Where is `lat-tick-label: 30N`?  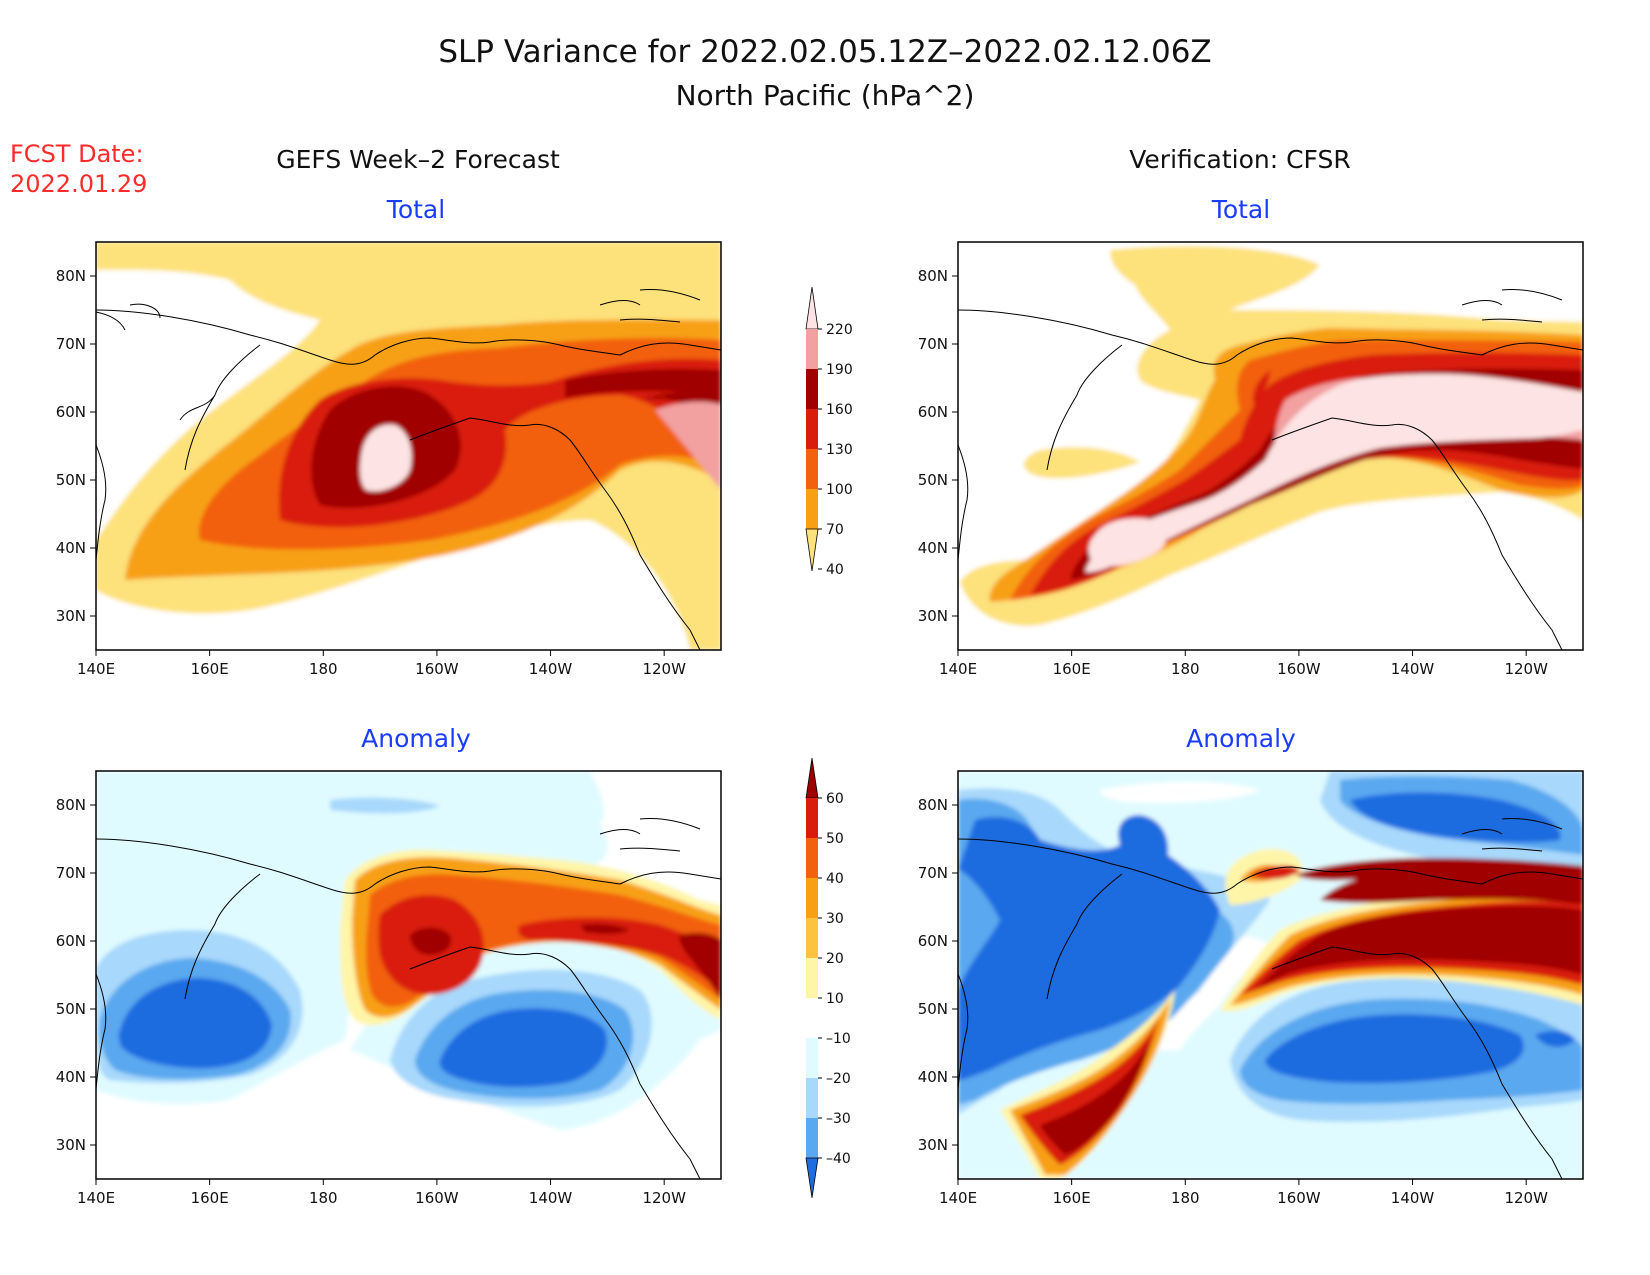 lat-tick-label: 30N is located at coordinates (71, 1145).